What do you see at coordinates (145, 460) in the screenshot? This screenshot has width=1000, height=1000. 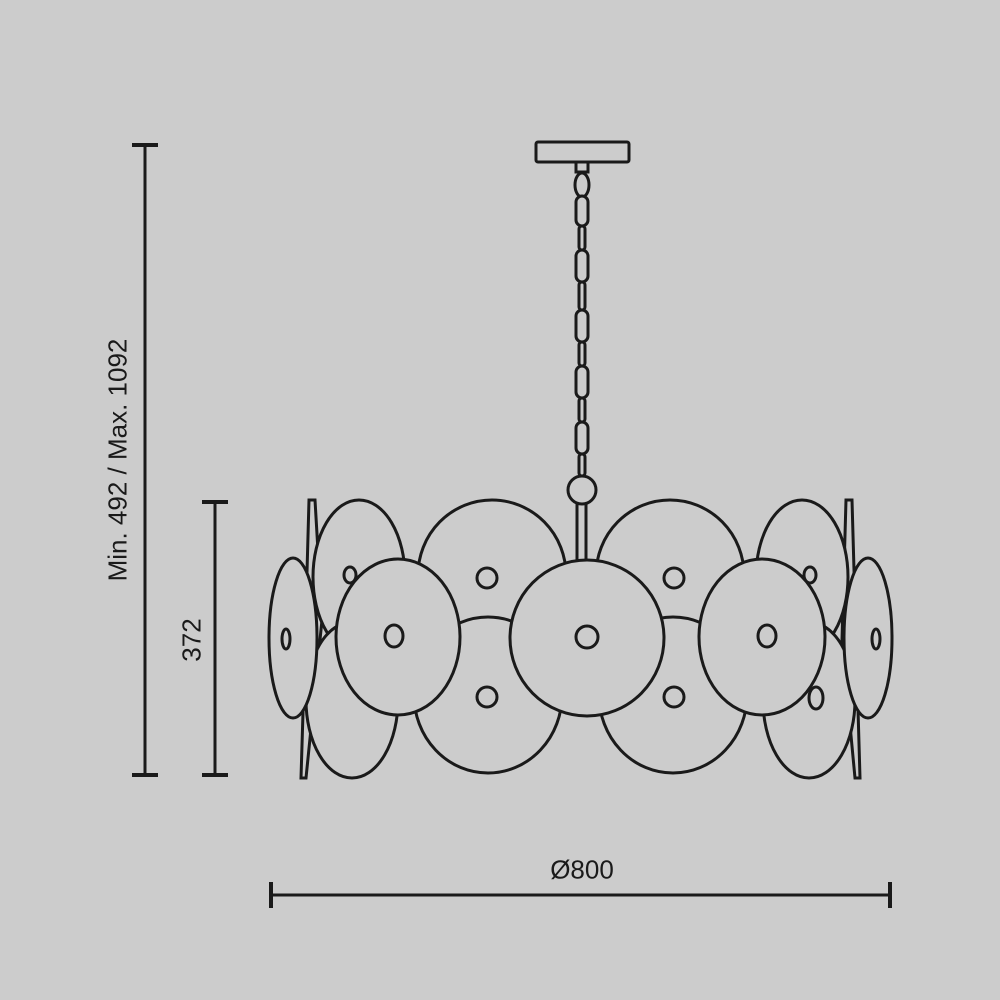 I see `overall-height-dimension-line` at bounding box center [145, 460].